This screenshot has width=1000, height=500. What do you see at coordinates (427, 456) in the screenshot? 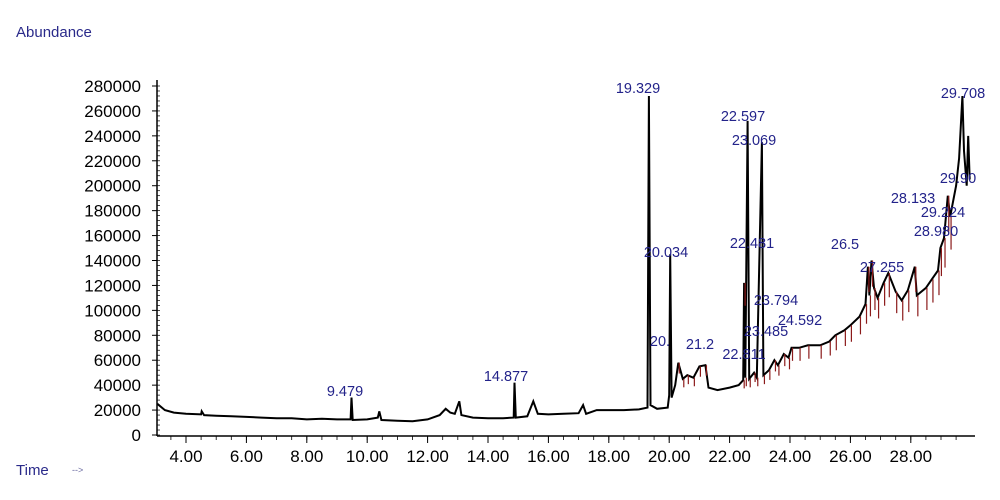
I see `x-tick-label: 12.00` at bounding box center [427, 456].